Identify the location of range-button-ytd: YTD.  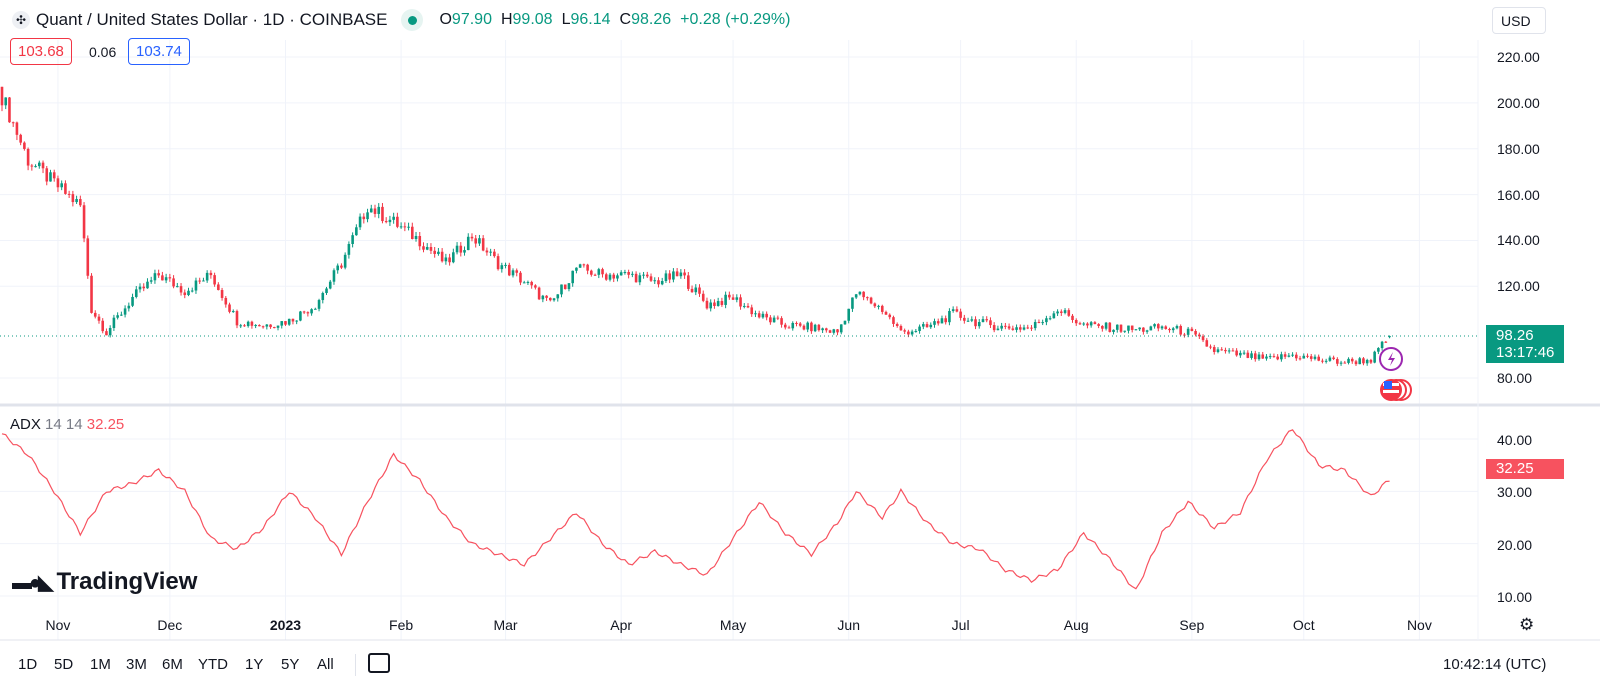
(213, 664).